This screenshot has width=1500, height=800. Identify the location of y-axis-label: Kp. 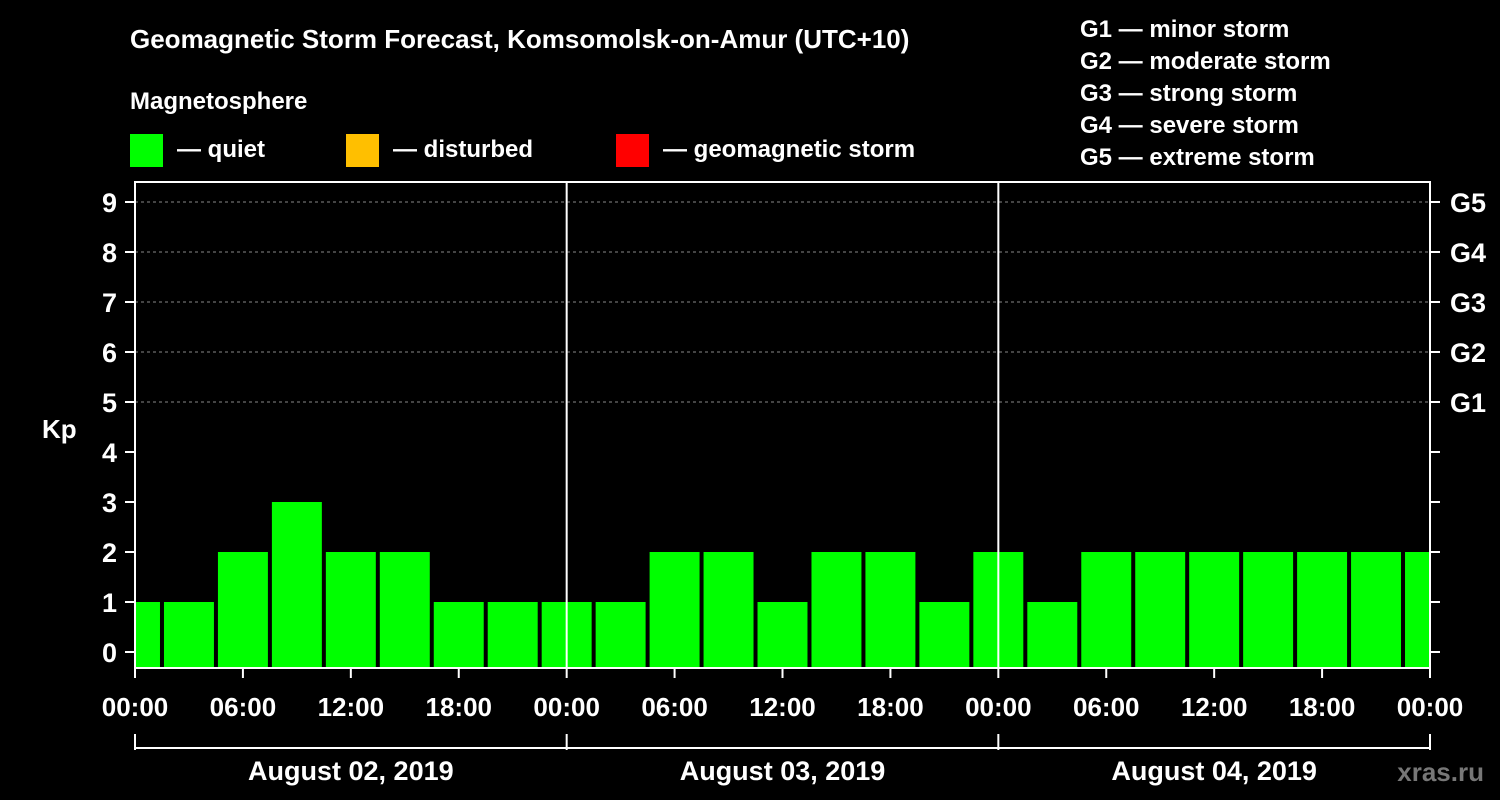
(59, 429).